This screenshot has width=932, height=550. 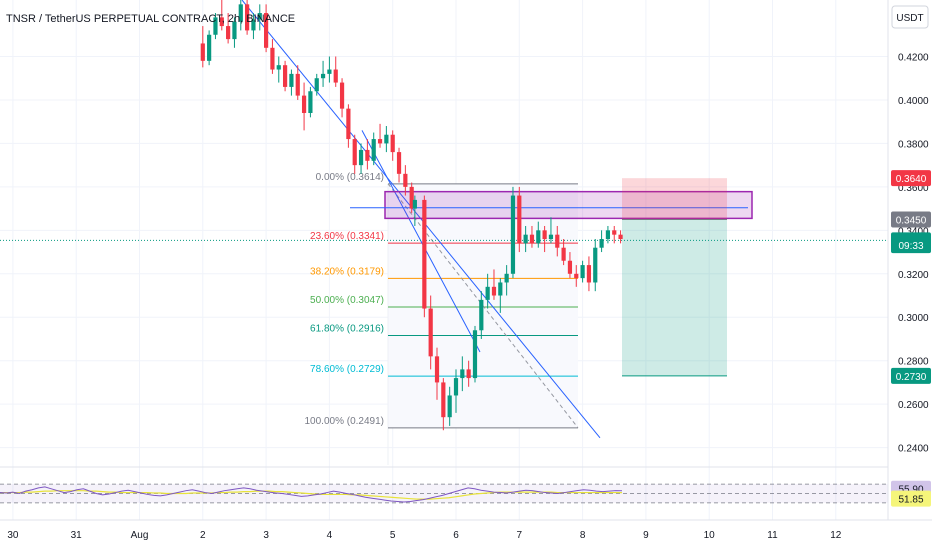 I want to click on x-tick-label: 6, so click(x=456, y=535).